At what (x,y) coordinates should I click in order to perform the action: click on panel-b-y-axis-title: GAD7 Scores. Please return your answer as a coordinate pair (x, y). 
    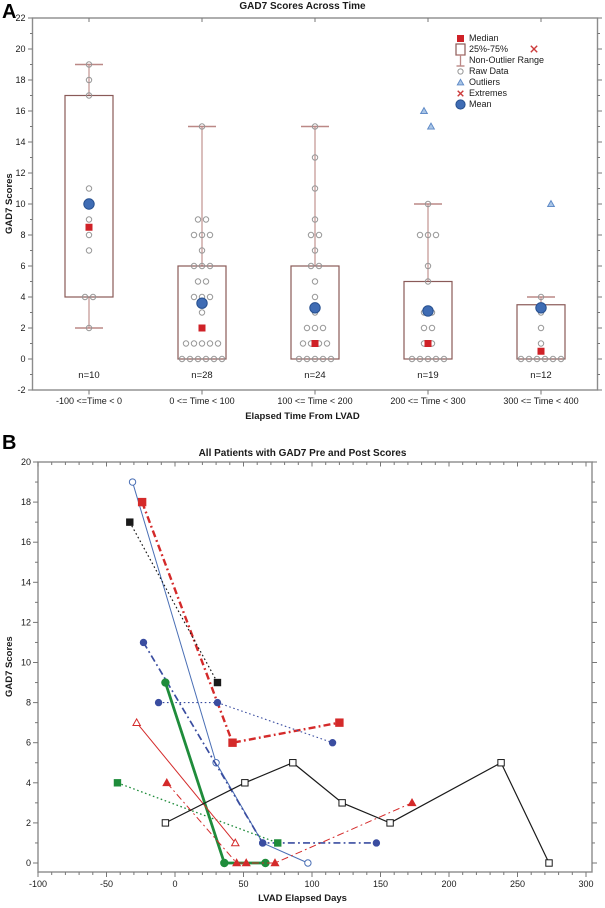
    Looking at the image, I should click on (9, 666).